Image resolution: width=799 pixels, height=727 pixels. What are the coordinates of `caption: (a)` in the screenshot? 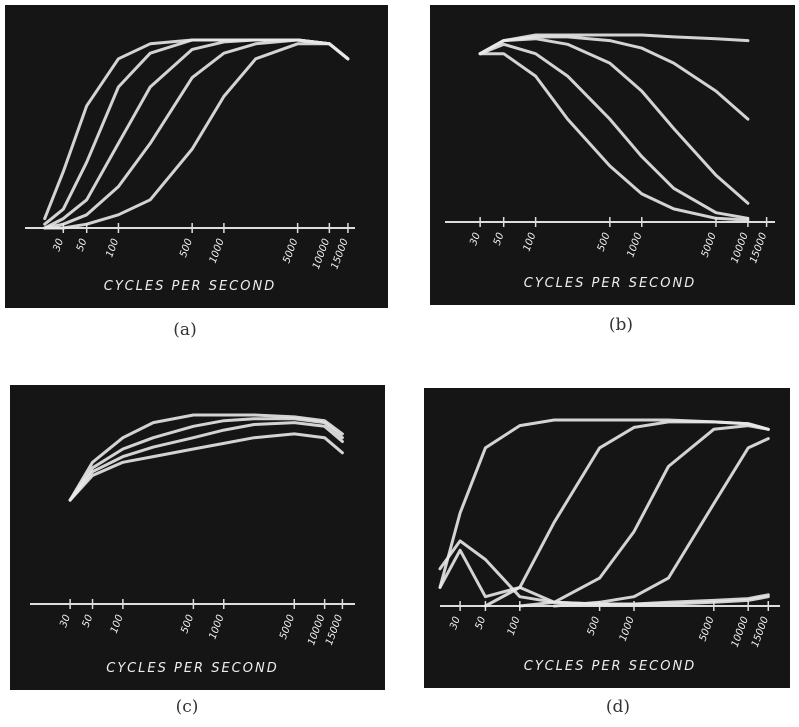 It's located at (184, 330).